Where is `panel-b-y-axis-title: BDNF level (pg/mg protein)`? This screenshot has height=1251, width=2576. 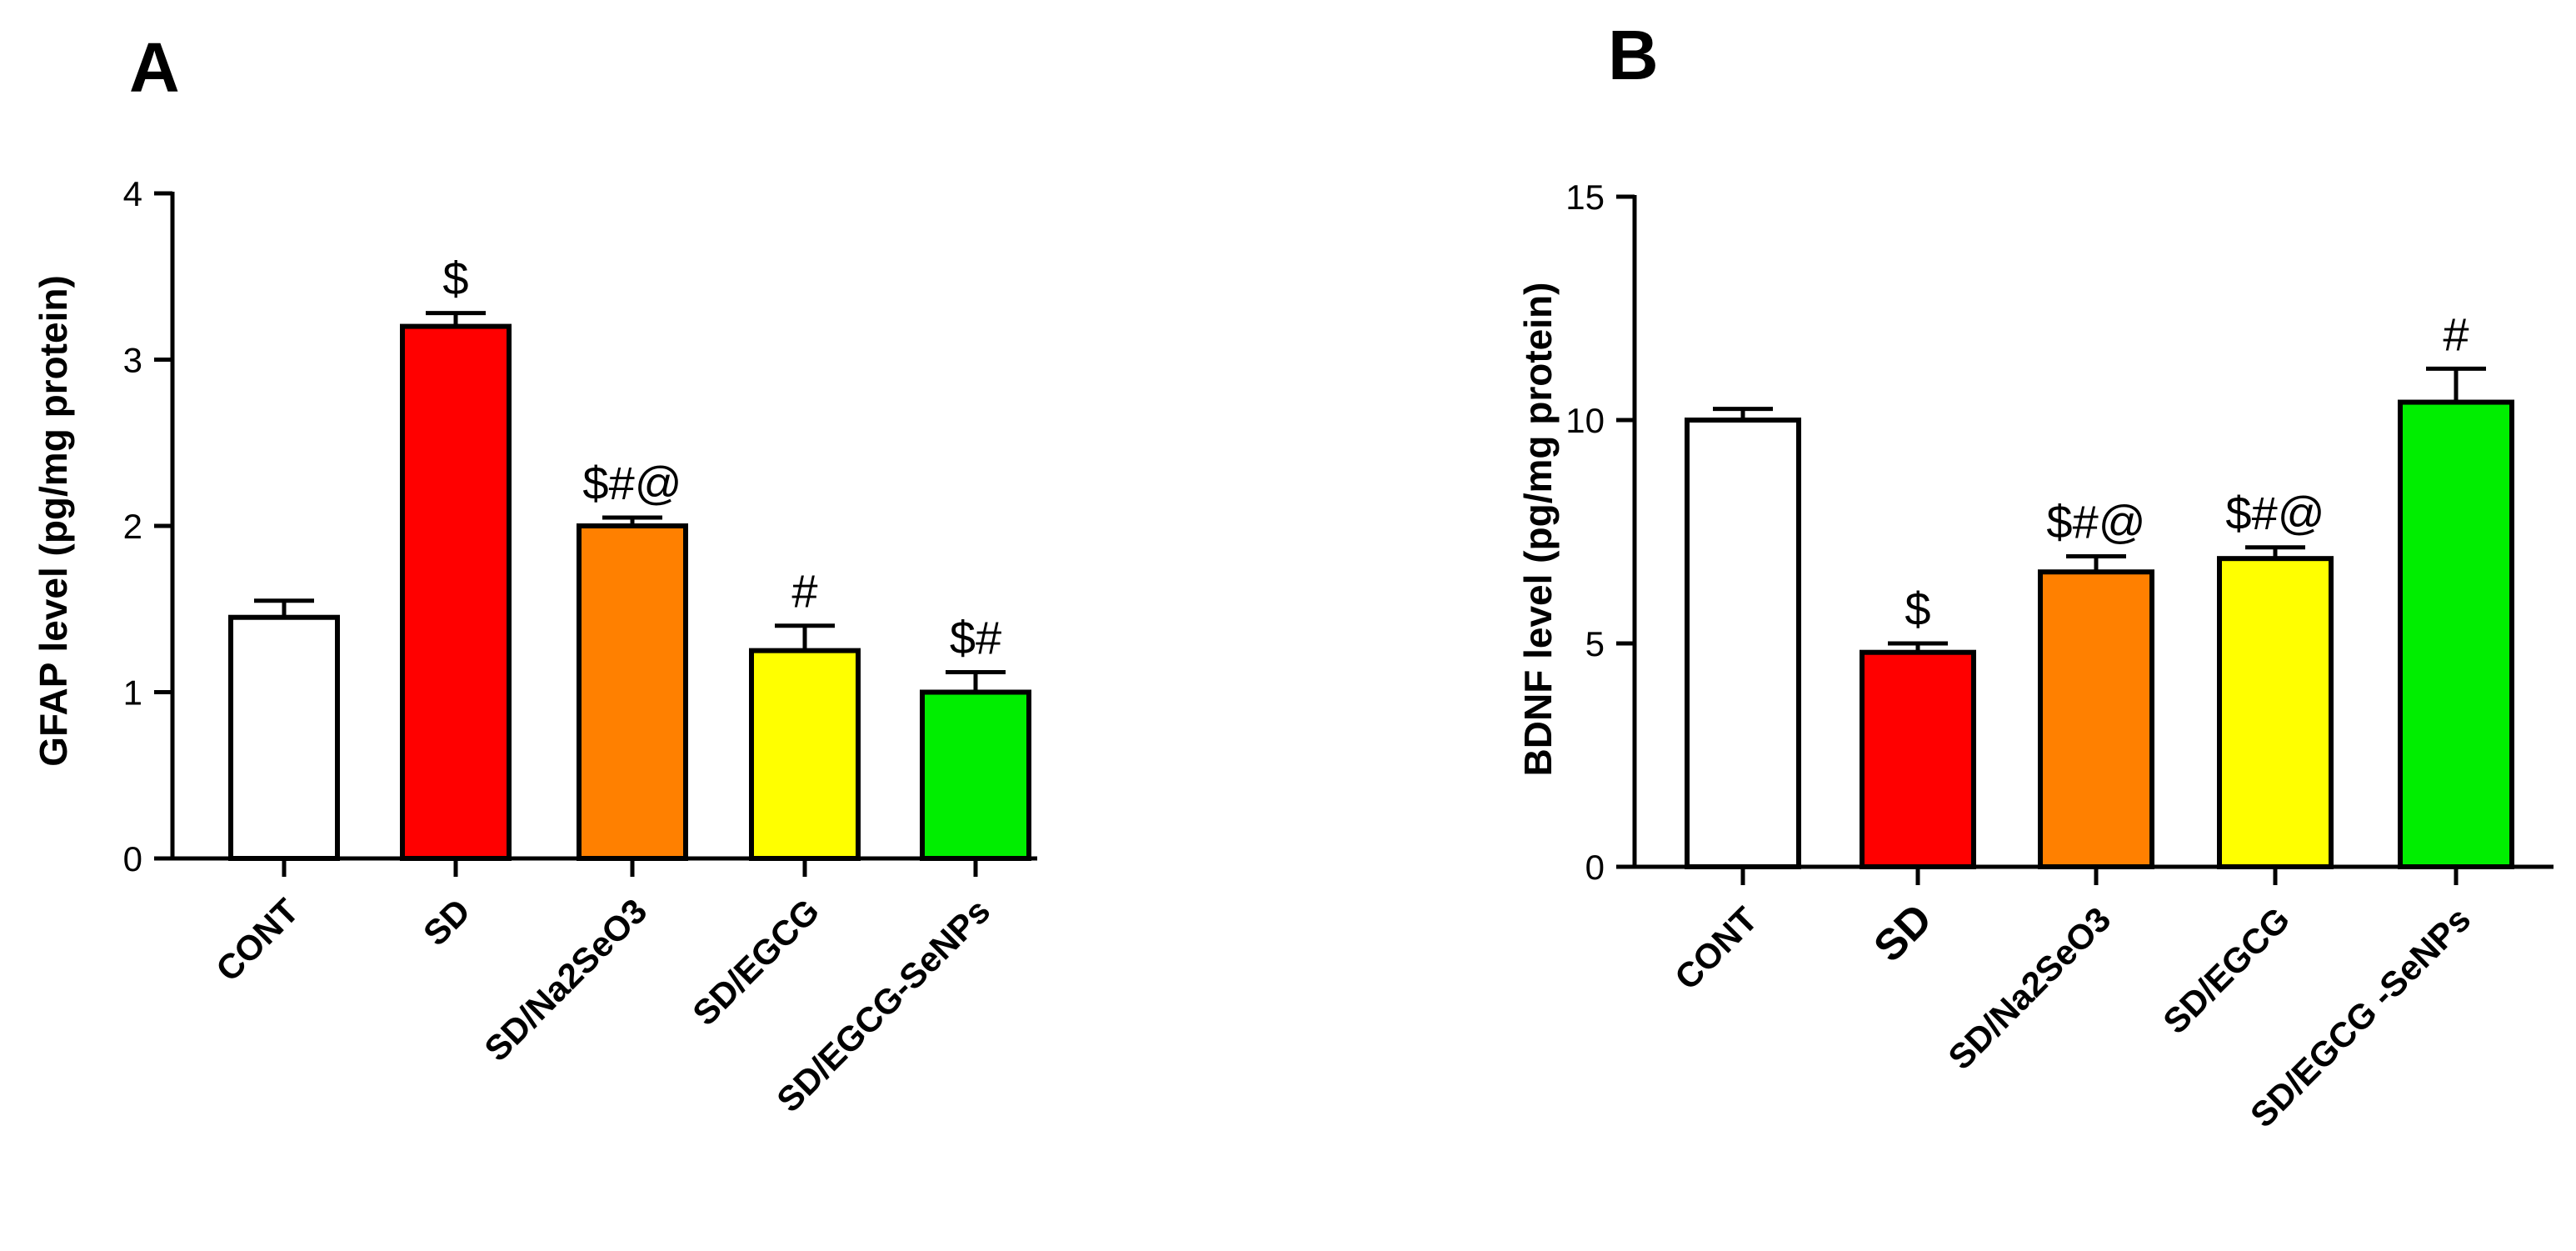
panel-b-y-axis-title: BDNF level (pg/mg protein) is located at coordinates (1538, 530).